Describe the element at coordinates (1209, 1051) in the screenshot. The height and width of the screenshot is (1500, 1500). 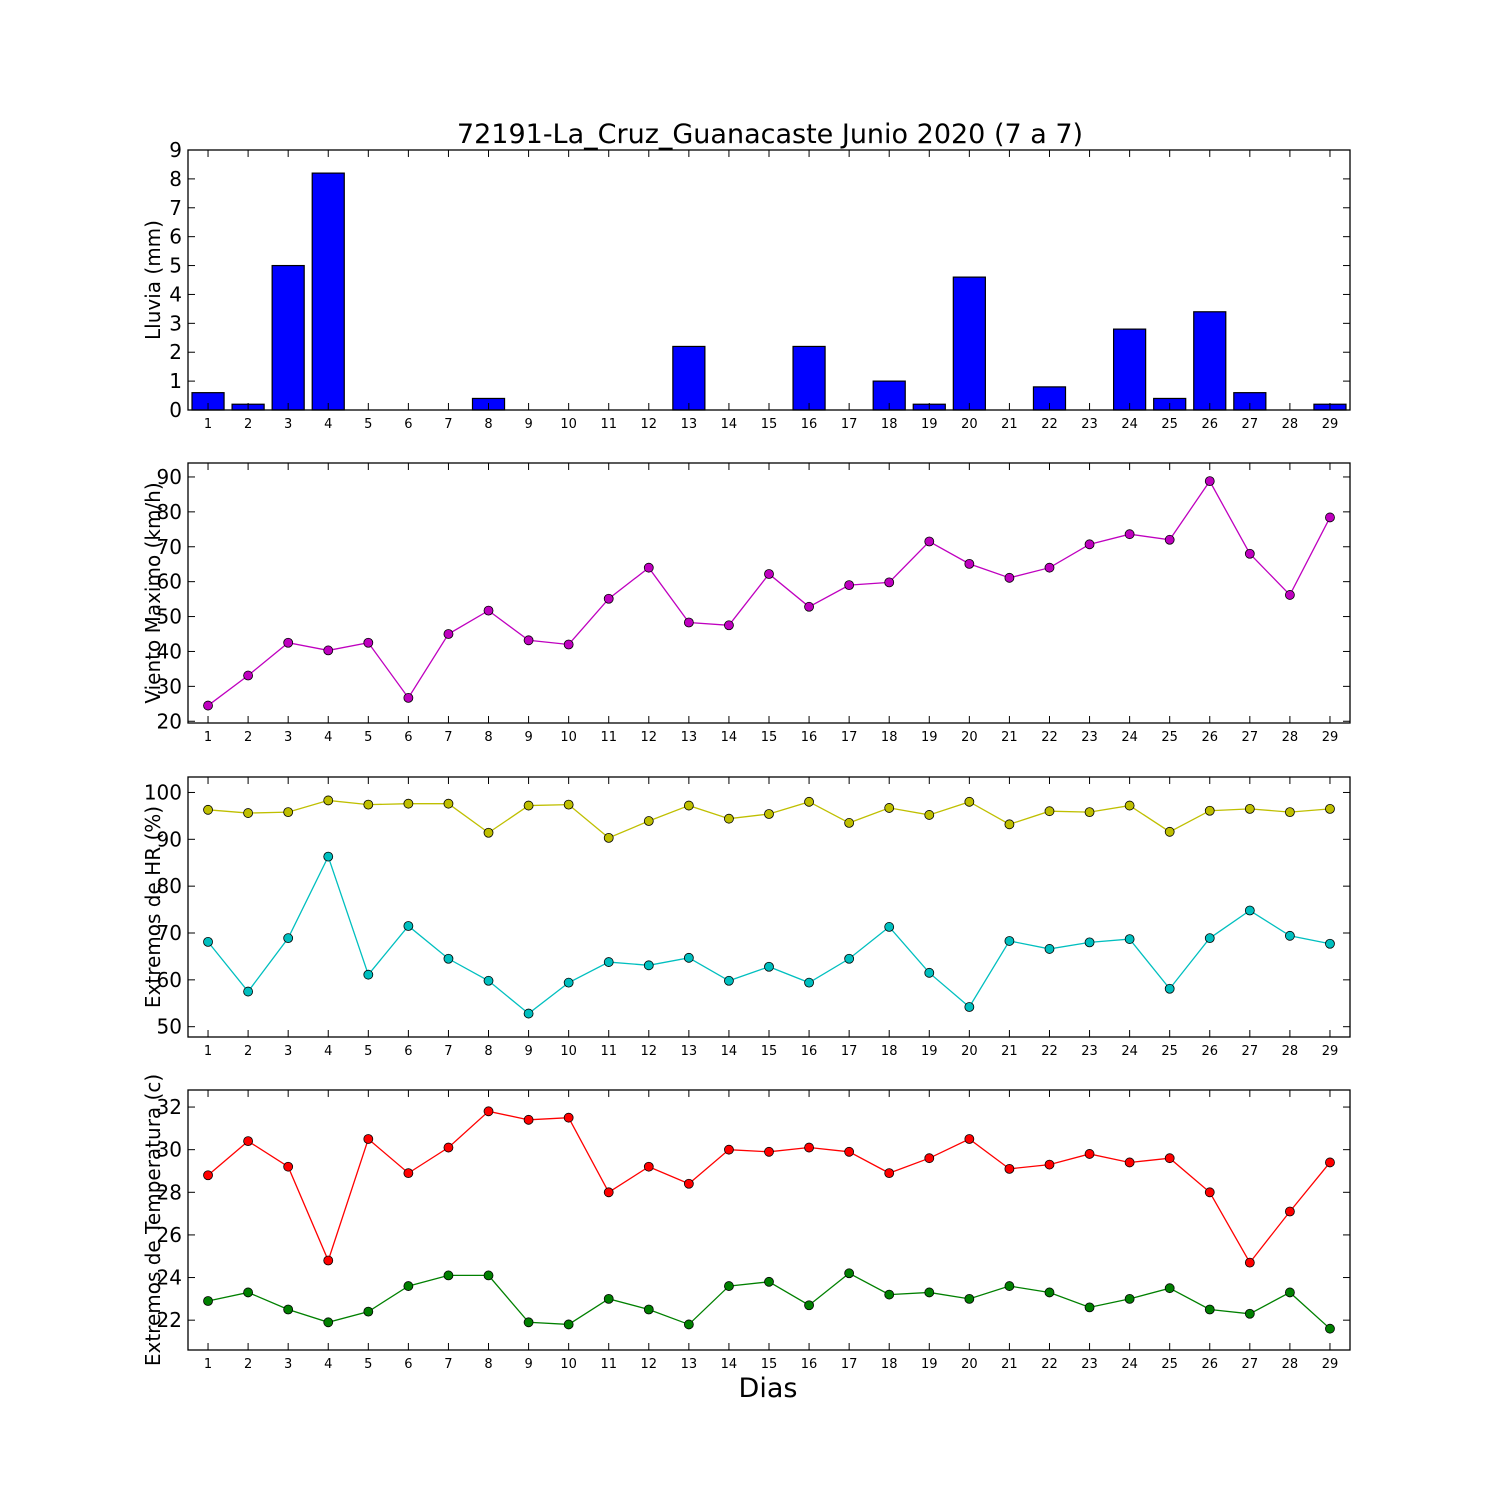
I see `humidity-x-tick-label: 26` at that location.